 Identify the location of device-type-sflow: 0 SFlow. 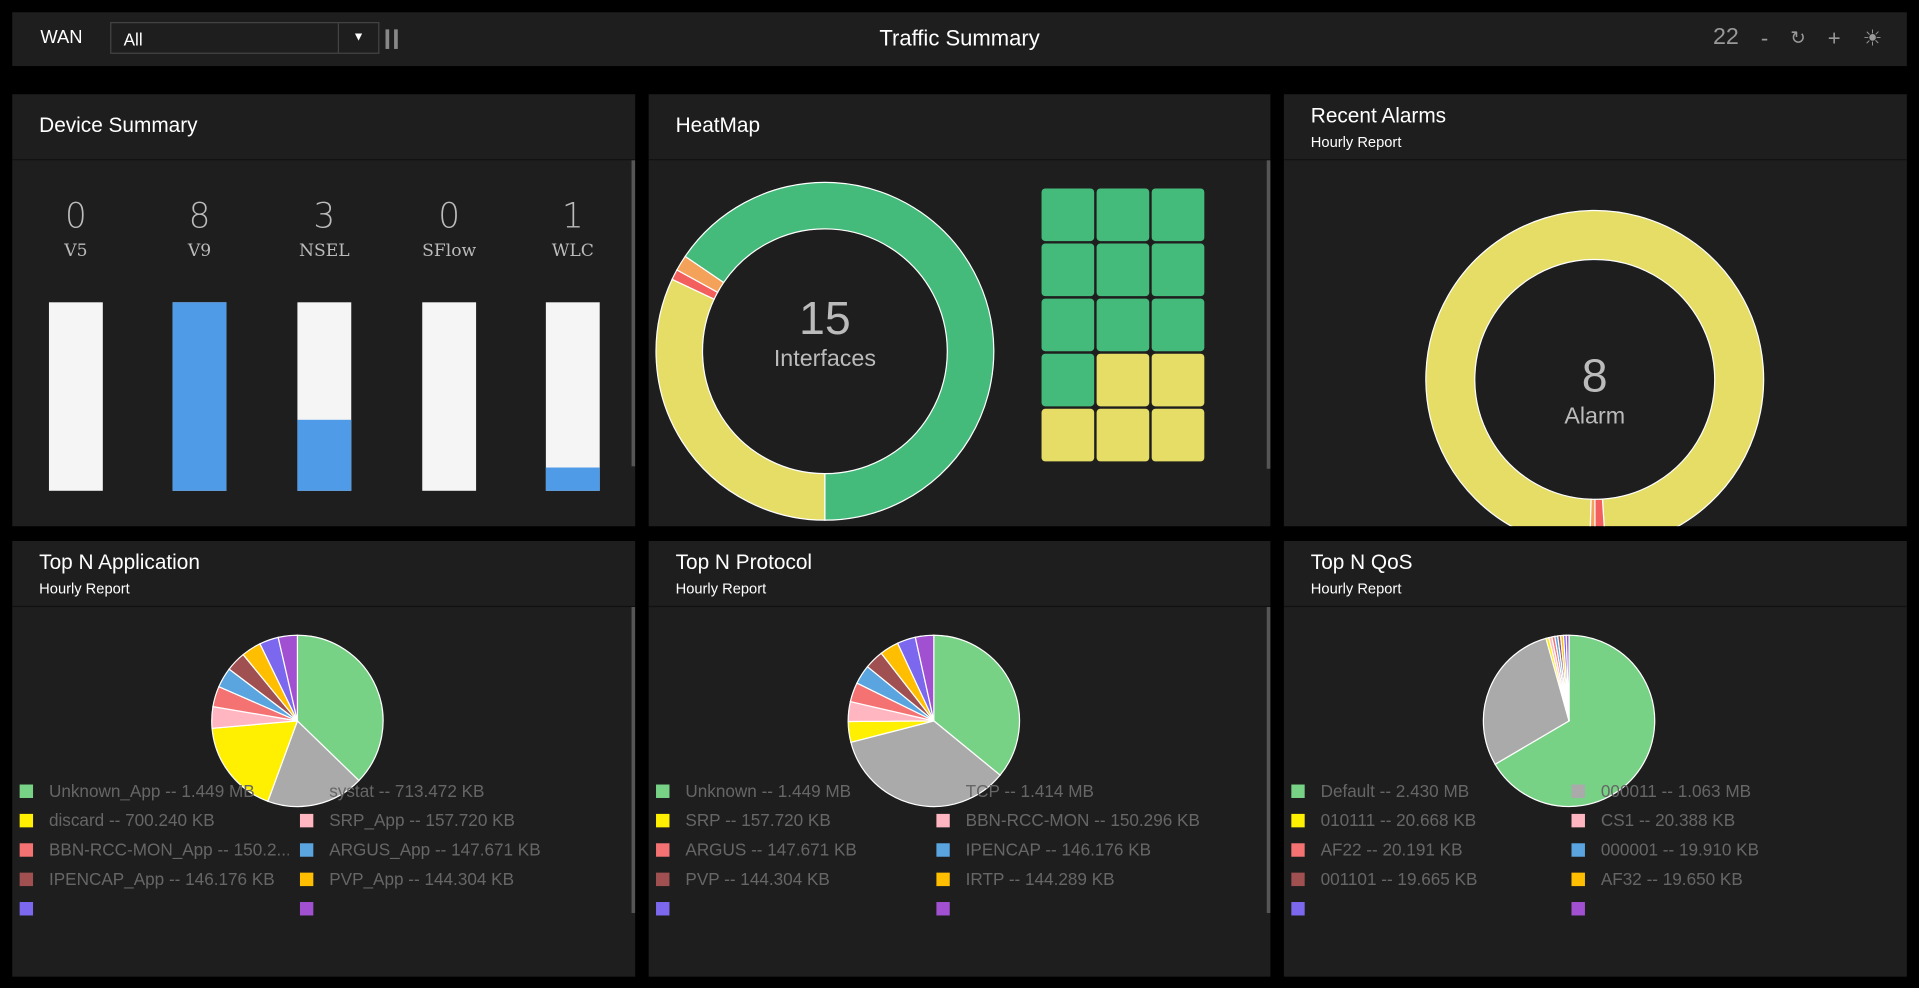
(448, 228).